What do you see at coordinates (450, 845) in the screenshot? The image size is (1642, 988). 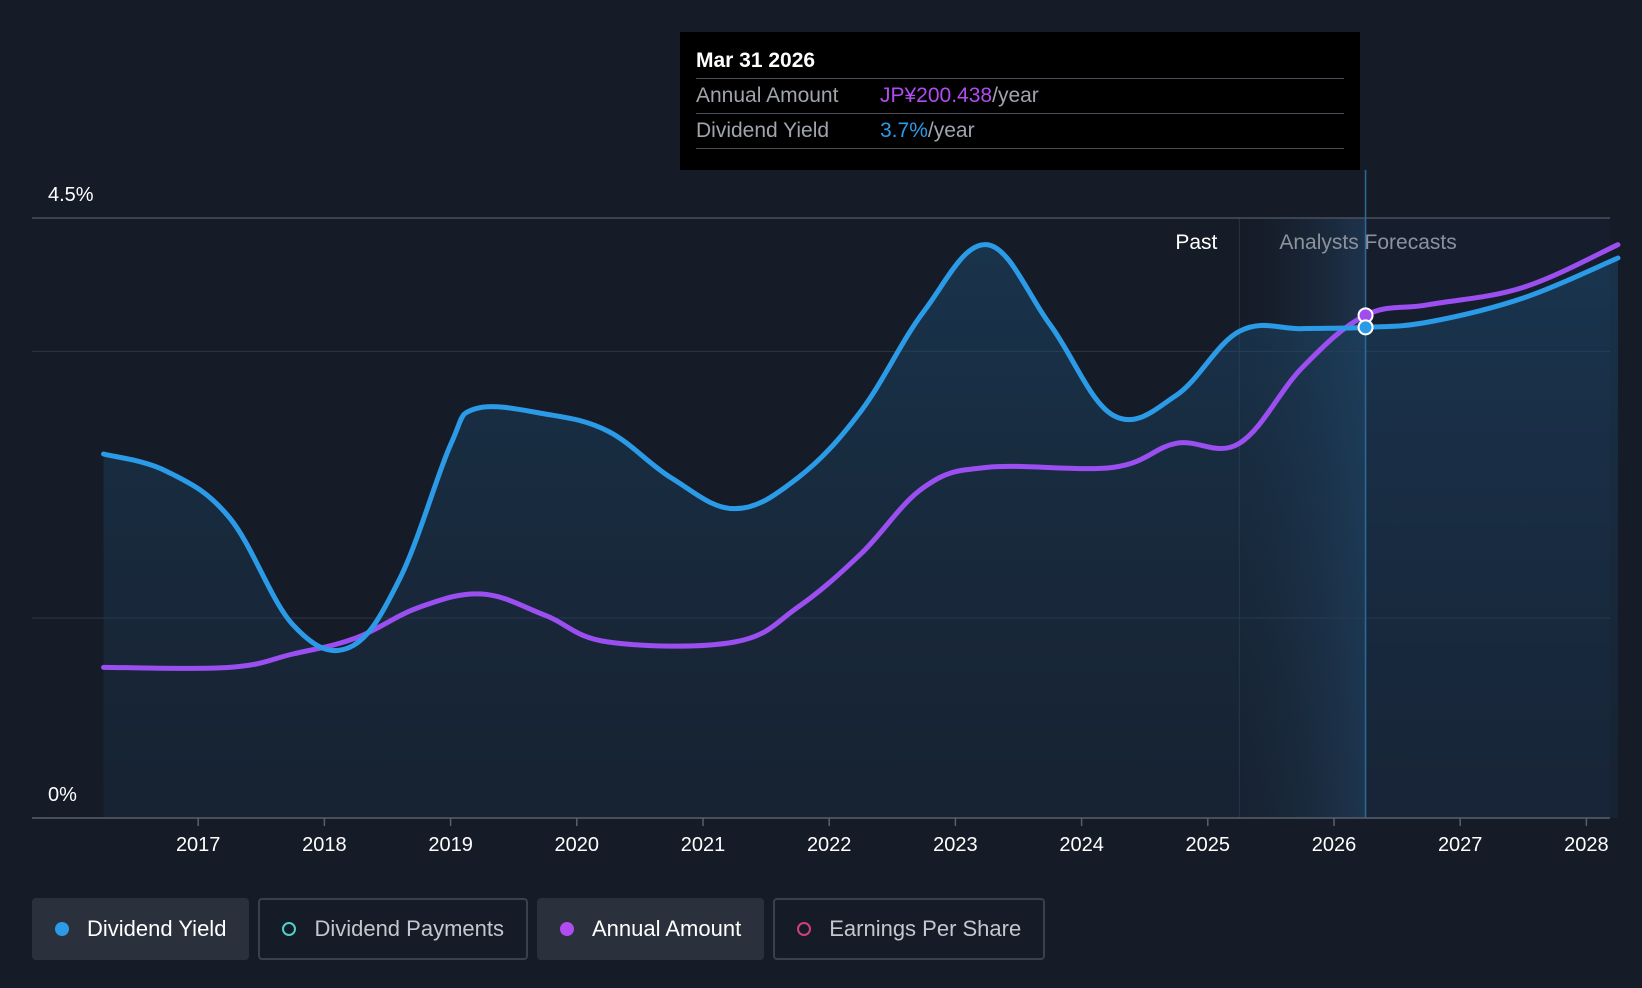 I see `x-tick-label: 2019` at bounding box center [450, 845].